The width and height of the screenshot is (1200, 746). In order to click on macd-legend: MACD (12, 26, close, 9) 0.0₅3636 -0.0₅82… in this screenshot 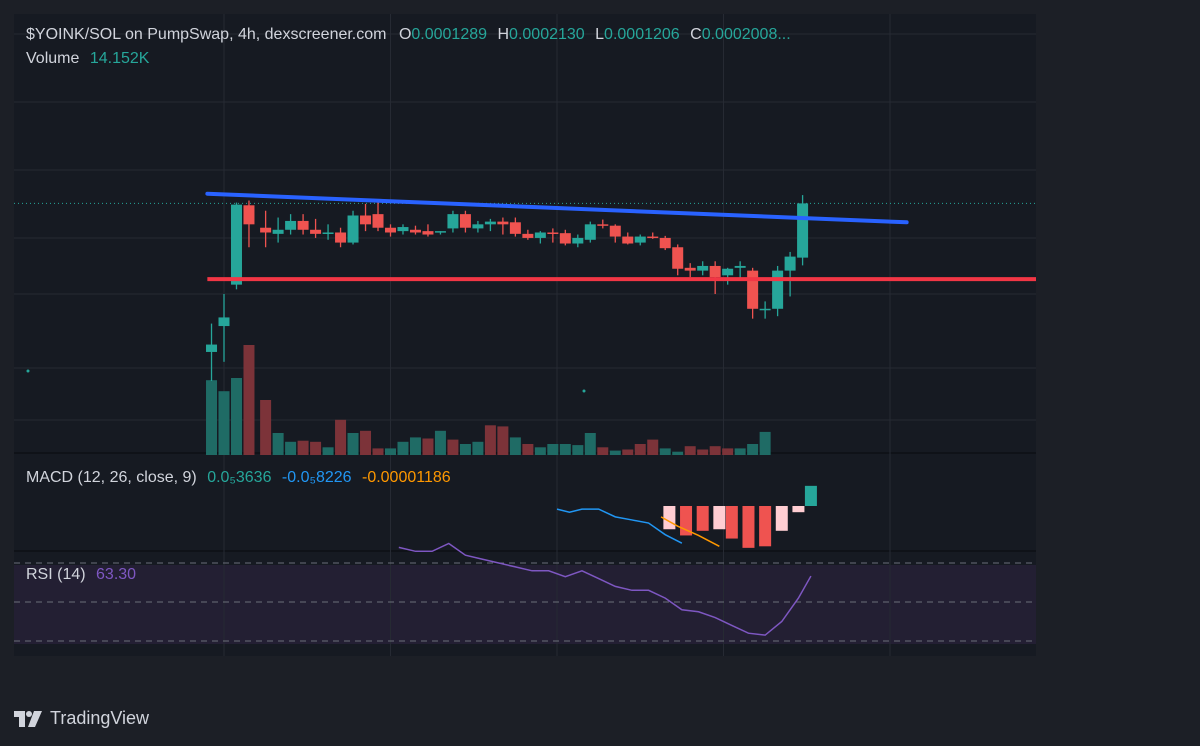, I will do `click(238, 478)`.